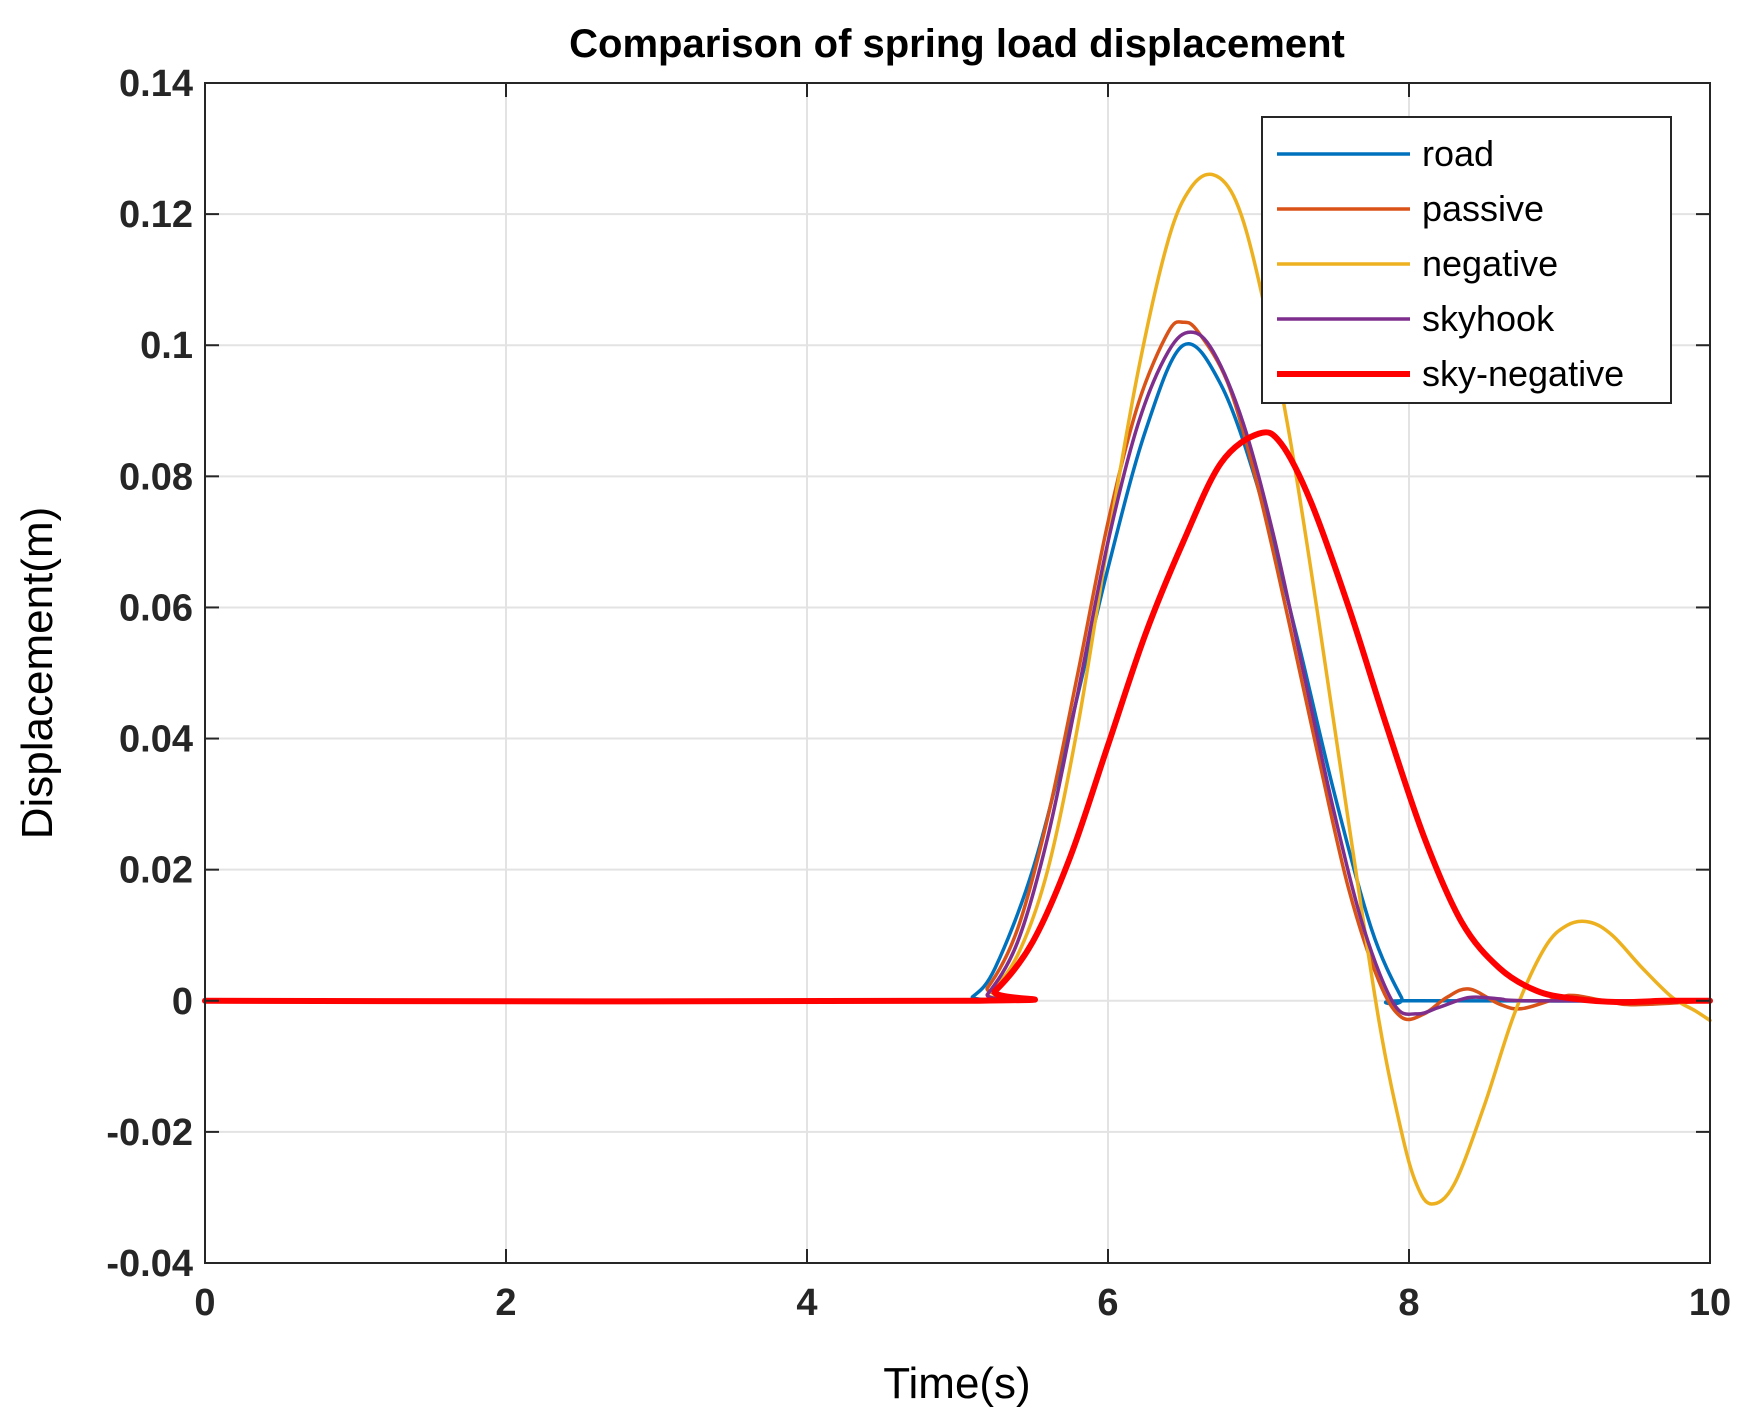 The image size is (1750, 1423). I want to click on x-tick-label: 0, so click(204, 1303).